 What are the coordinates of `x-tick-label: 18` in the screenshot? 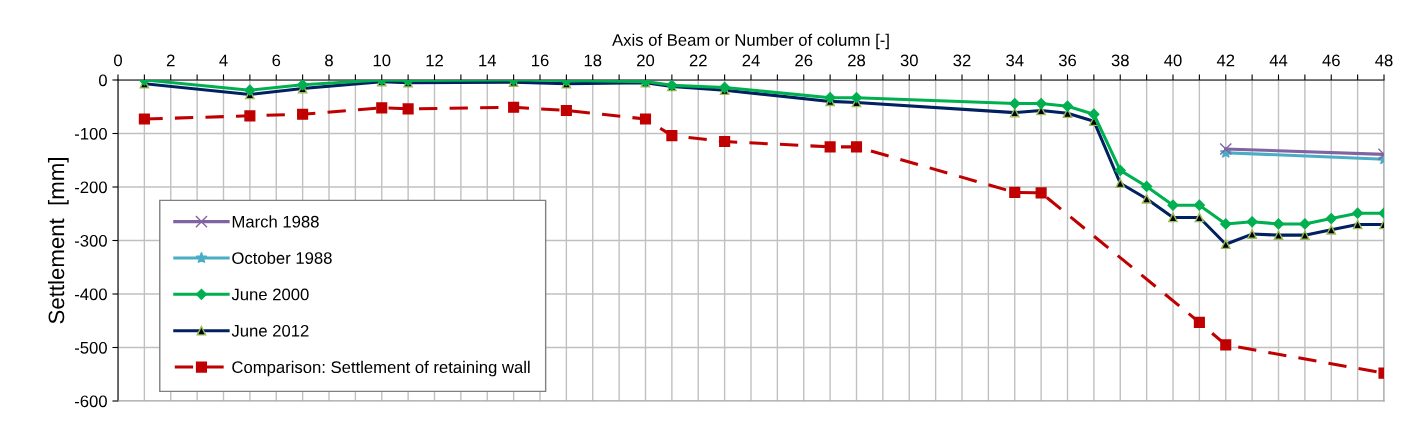 It's located at (593, 60).